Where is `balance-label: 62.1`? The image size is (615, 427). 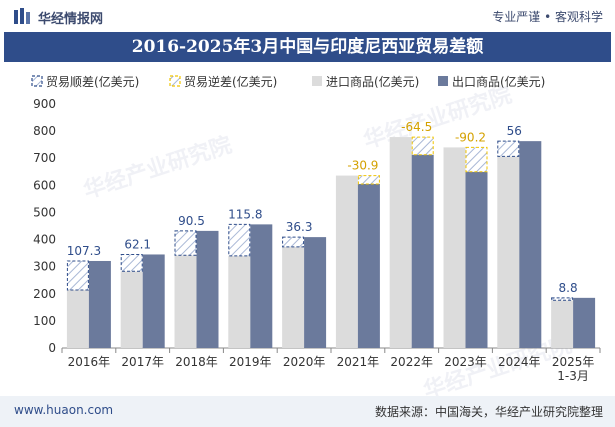 balance-label: 62.1 is located at coordinates (137, 244).